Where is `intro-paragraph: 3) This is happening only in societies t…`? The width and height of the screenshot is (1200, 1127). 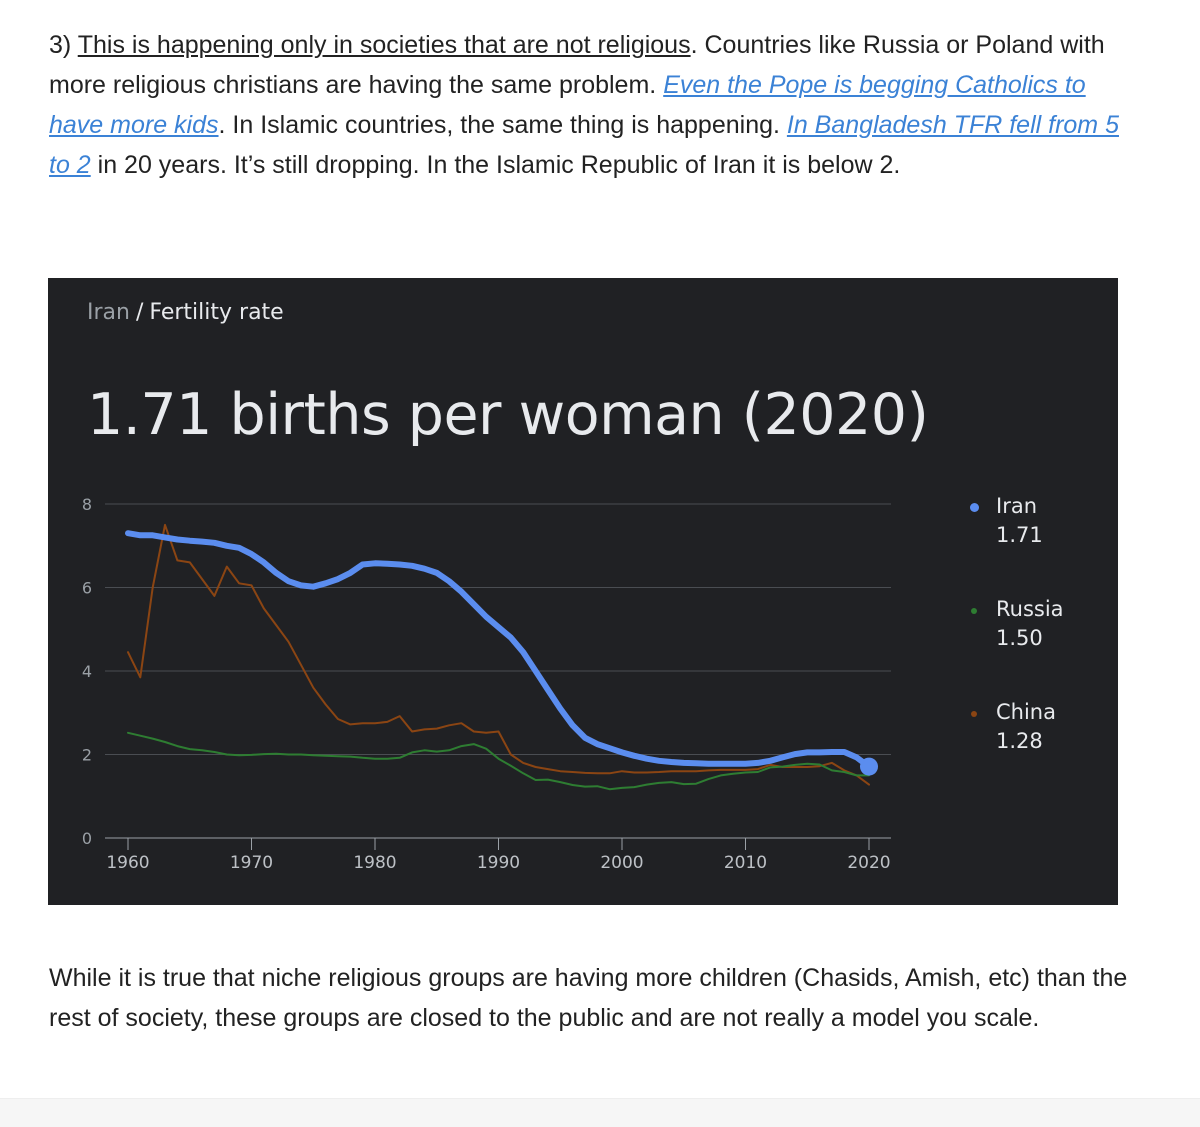
intro-paragraph: 3) This is happening only in societies t… is located at coordinates (589, 105).